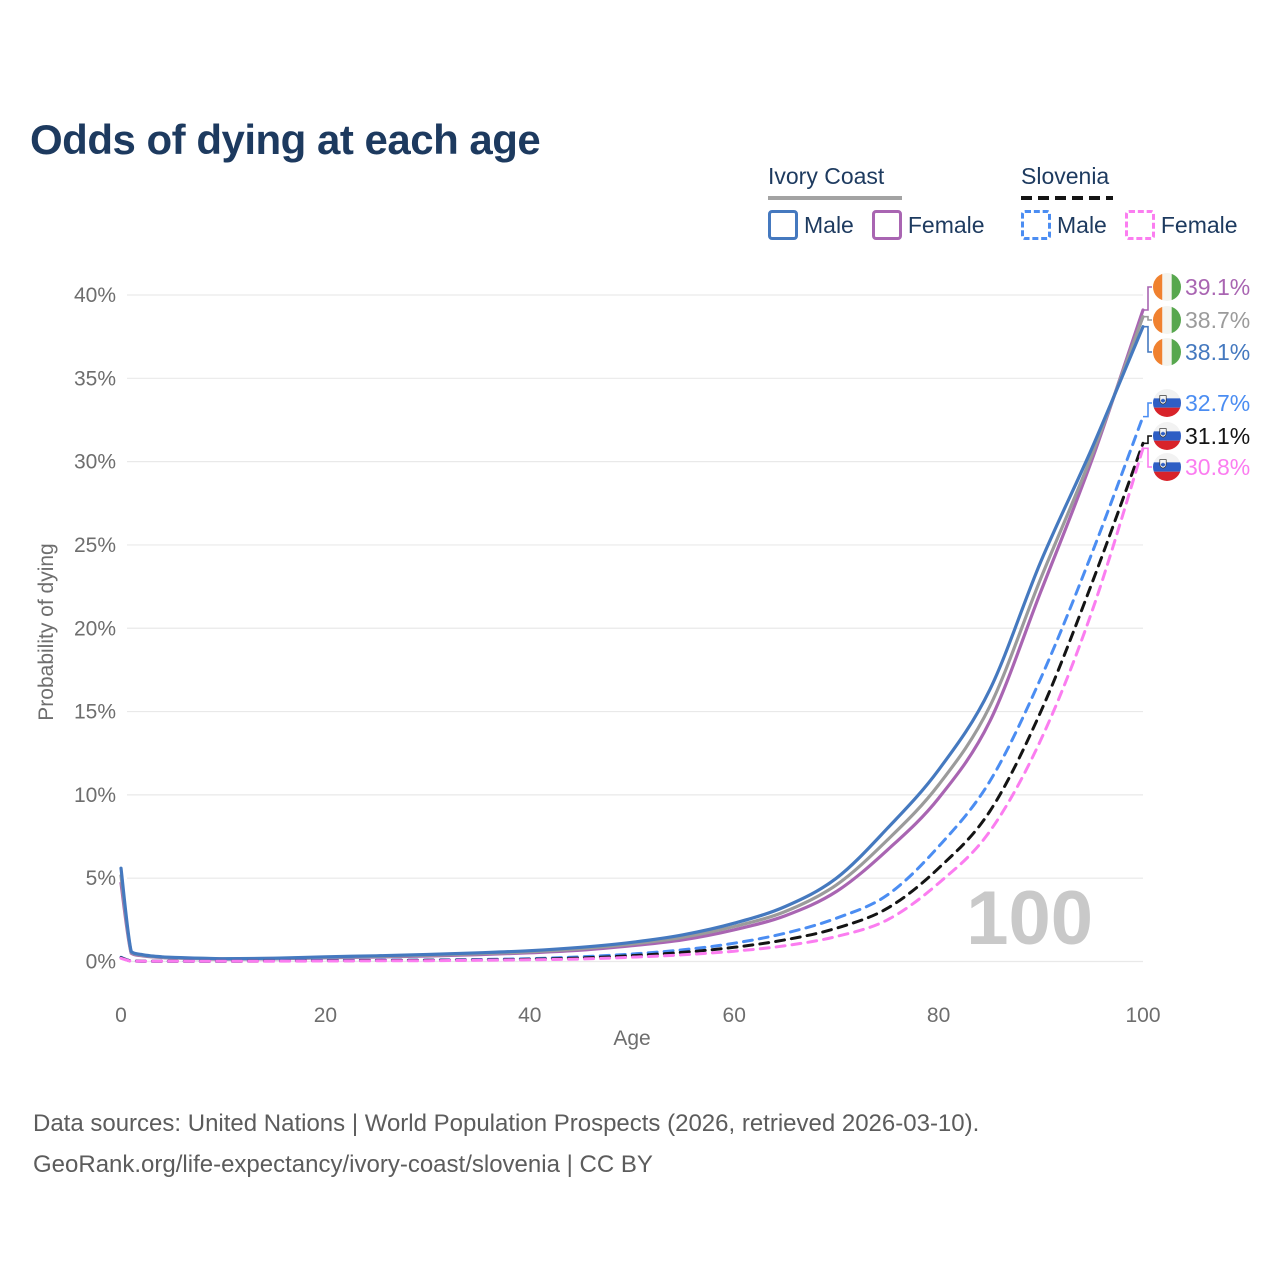 This screenshot has height=1280, width=1280. I want to click on legend-label-ivory-coast-female: Female, so click(946, 224).